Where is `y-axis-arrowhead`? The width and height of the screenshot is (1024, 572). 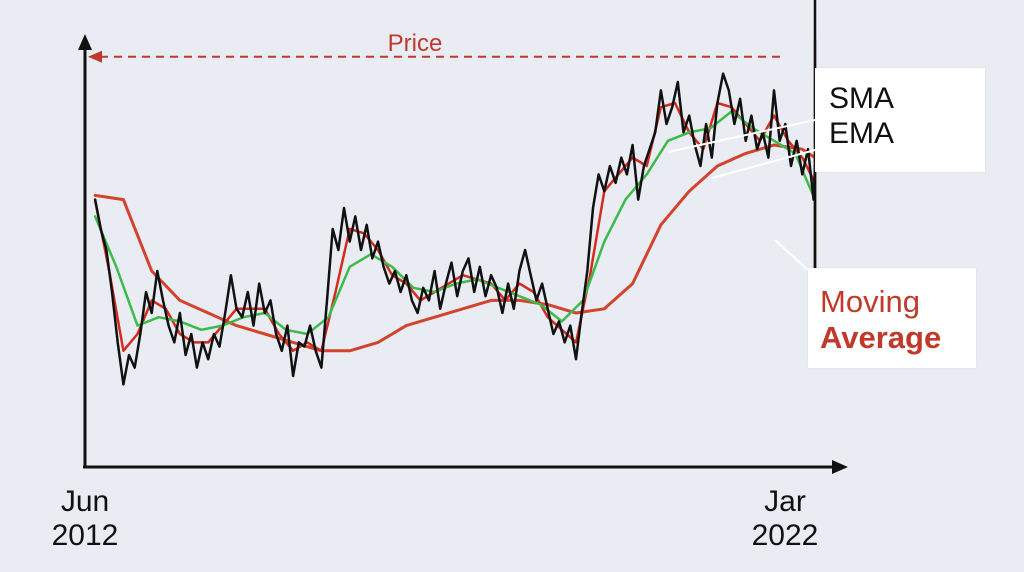
y-axis-arrowhead is located at coordinates (85, 42).